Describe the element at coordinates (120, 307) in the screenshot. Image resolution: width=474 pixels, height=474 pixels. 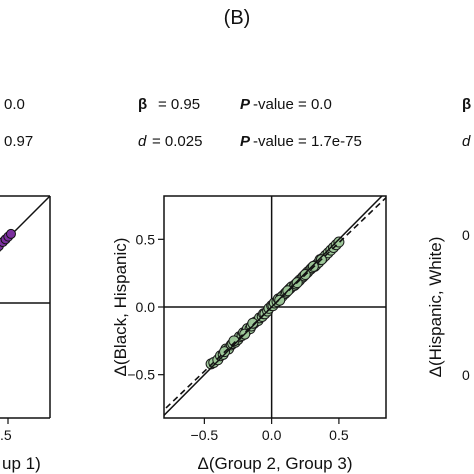
I see `y-axis-label: Δ(Black, Hispanic)` at that location.